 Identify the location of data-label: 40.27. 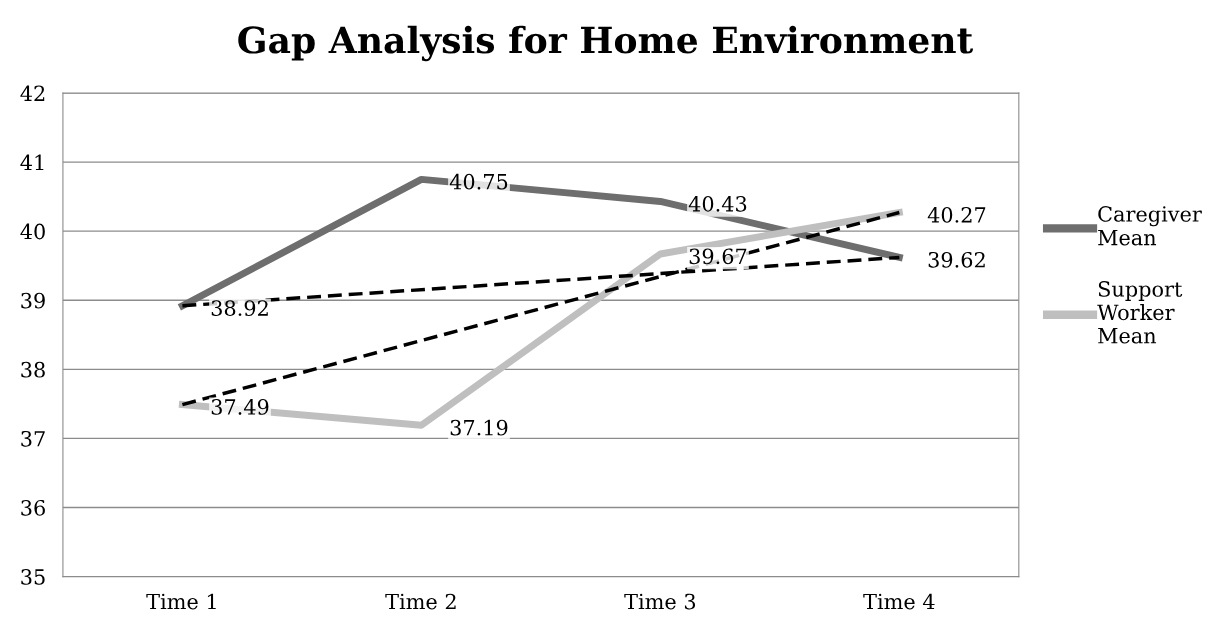
(956, 214).